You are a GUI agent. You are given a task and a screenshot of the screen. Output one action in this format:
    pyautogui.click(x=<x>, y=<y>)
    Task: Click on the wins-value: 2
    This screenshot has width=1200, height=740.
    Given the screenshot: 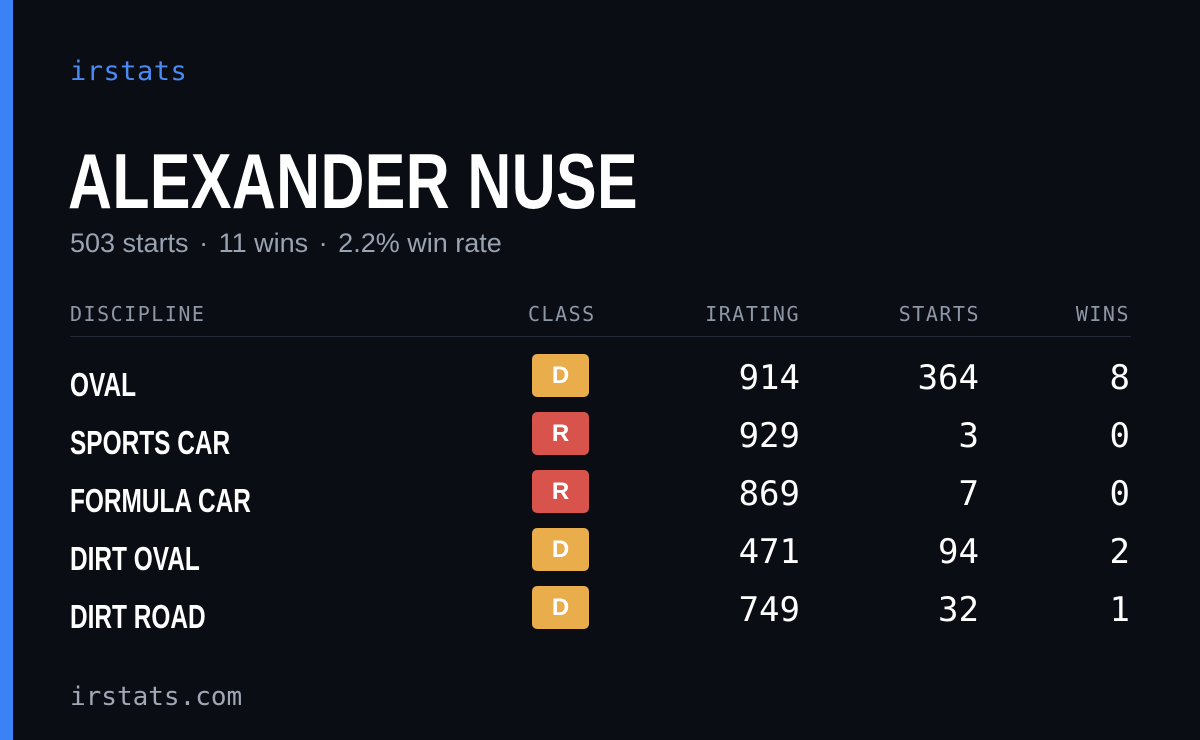 What is the action you would take?
    pyautogui.click(x=1119, y=552)
    